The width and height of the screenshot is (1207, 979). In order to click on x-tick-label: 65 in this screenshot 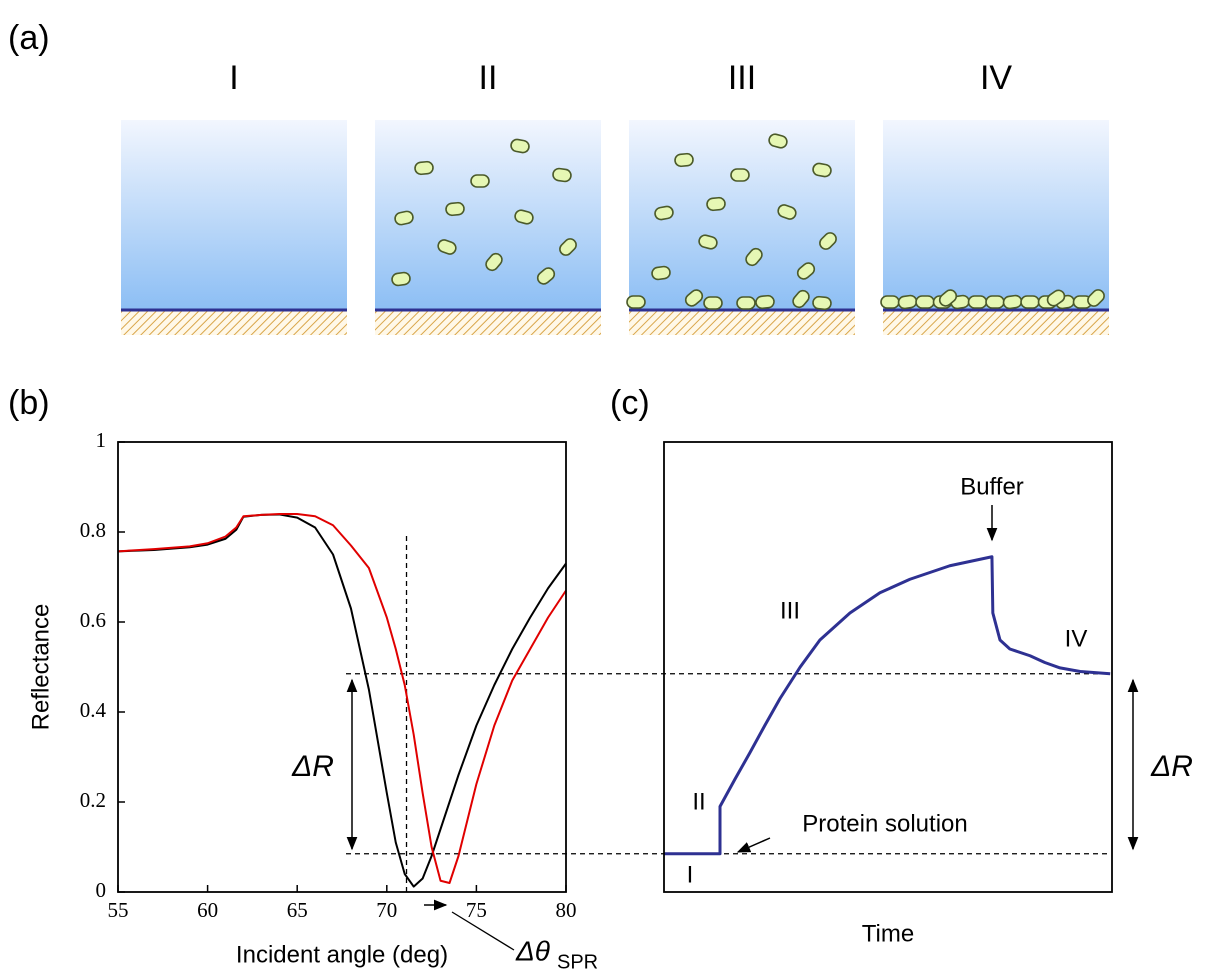, I will do `click(297, 910)`.